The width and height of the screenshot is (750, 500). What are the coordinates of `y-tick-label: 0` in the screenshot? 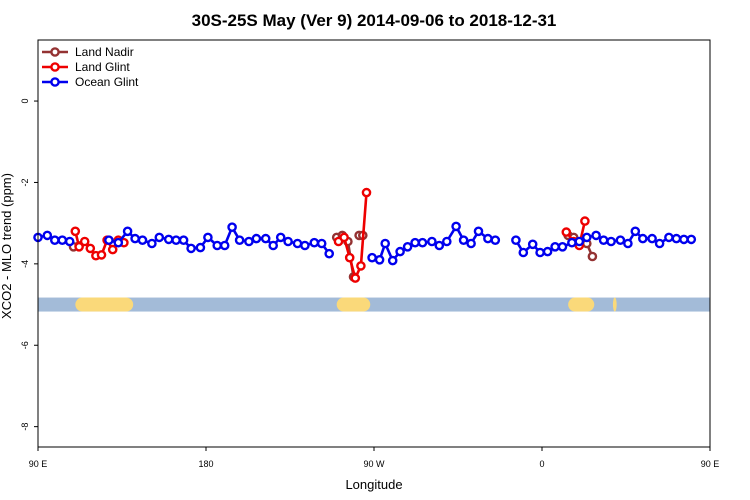 It's located at (25, 101).